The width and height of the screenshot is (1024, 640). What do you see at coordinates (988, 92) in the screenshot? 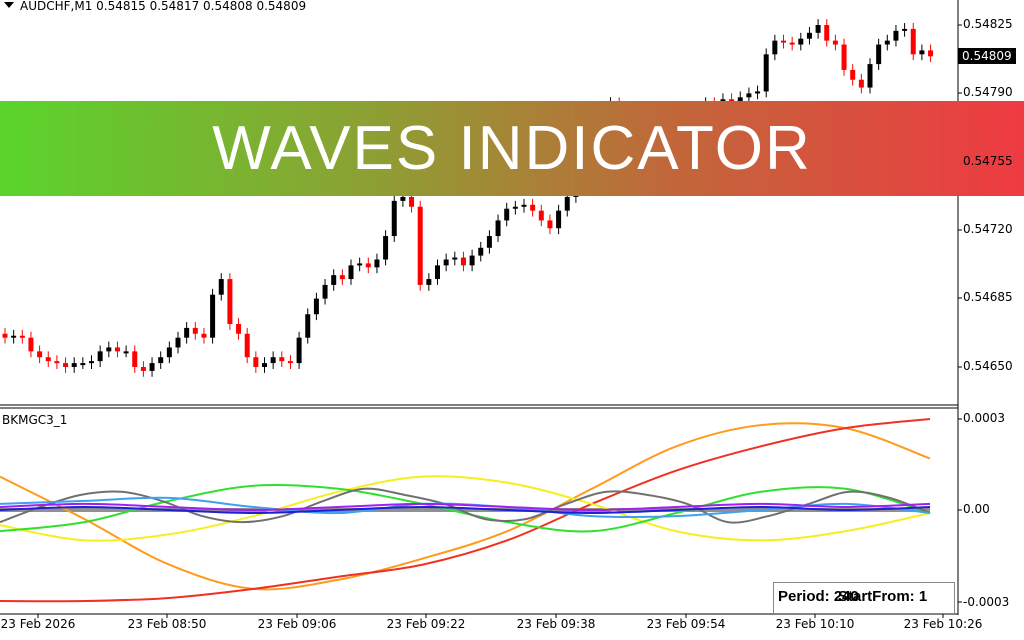
I see `price-label: 0.54790` at bounding box center [988, 92].